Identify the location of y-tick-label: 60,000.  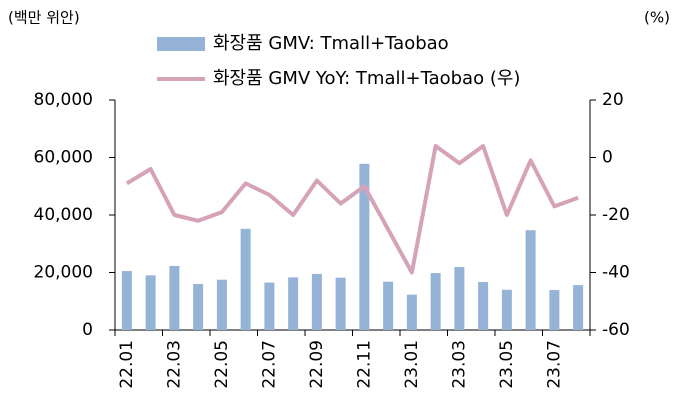
(63, 158).